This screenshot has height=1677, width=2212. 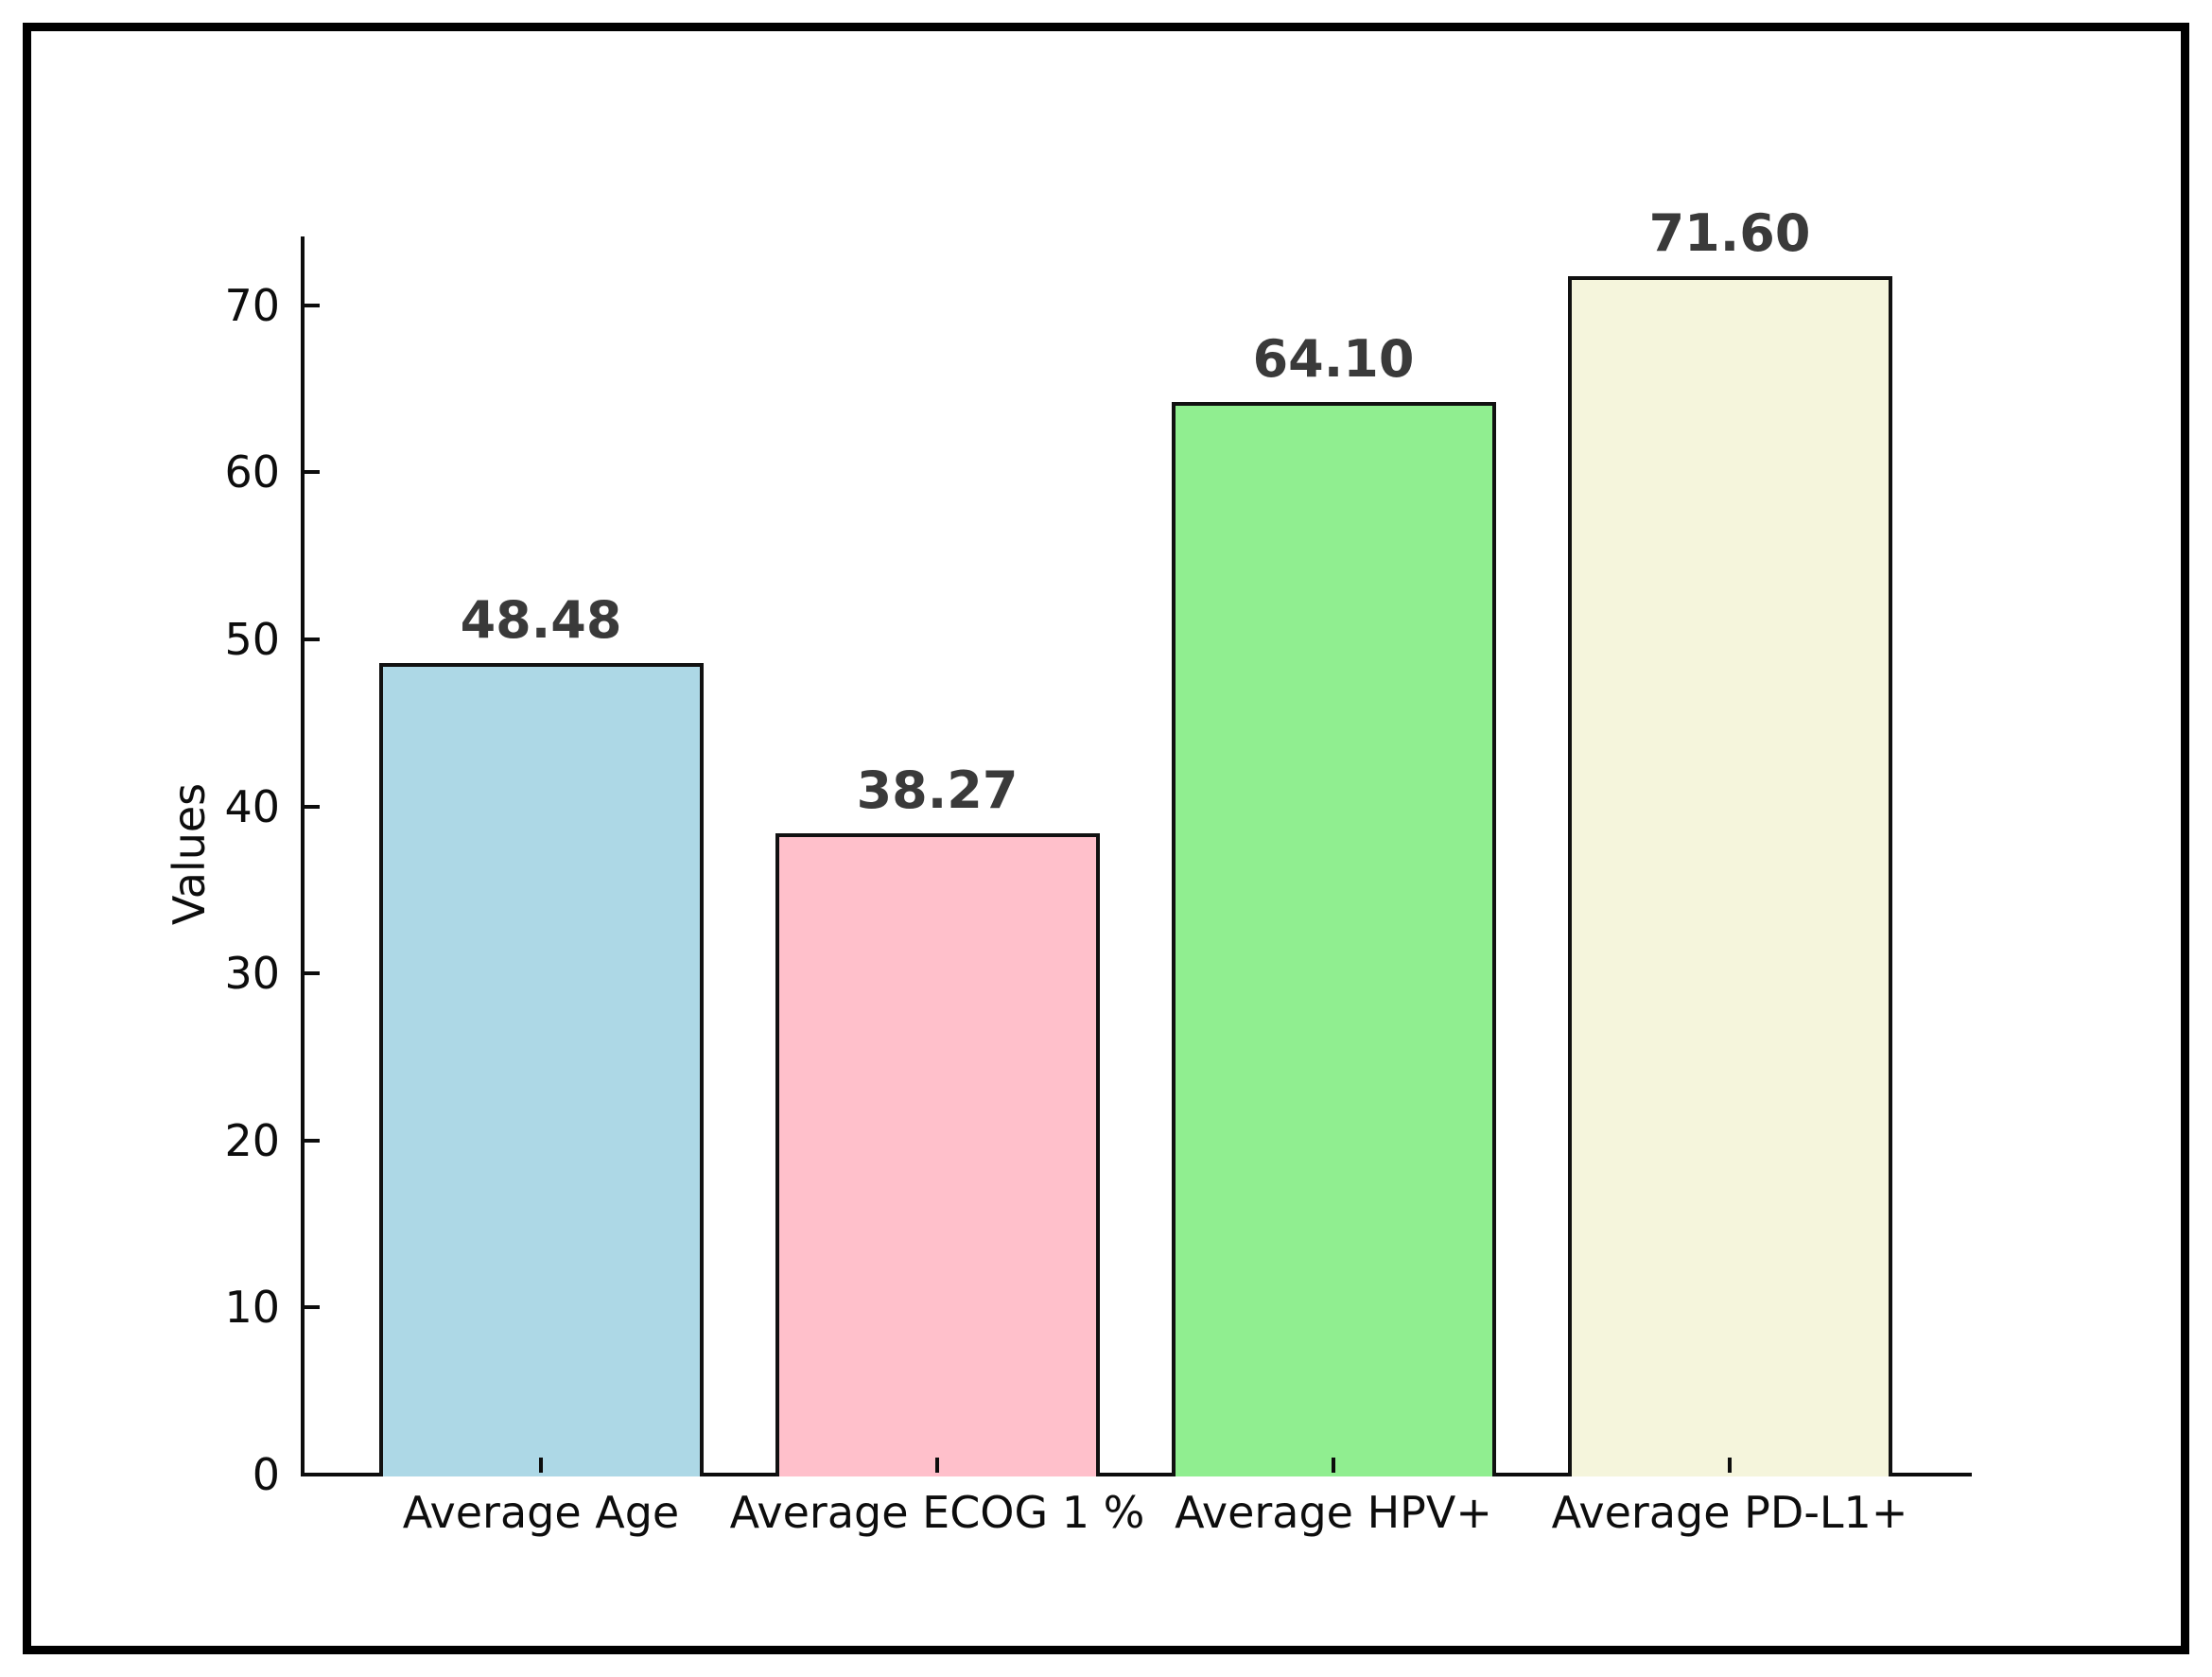 What do you see at coordinates (937, 790) in the screenshot?
I see `bar-value-label: 38.27` at bounding box center [937, 790].